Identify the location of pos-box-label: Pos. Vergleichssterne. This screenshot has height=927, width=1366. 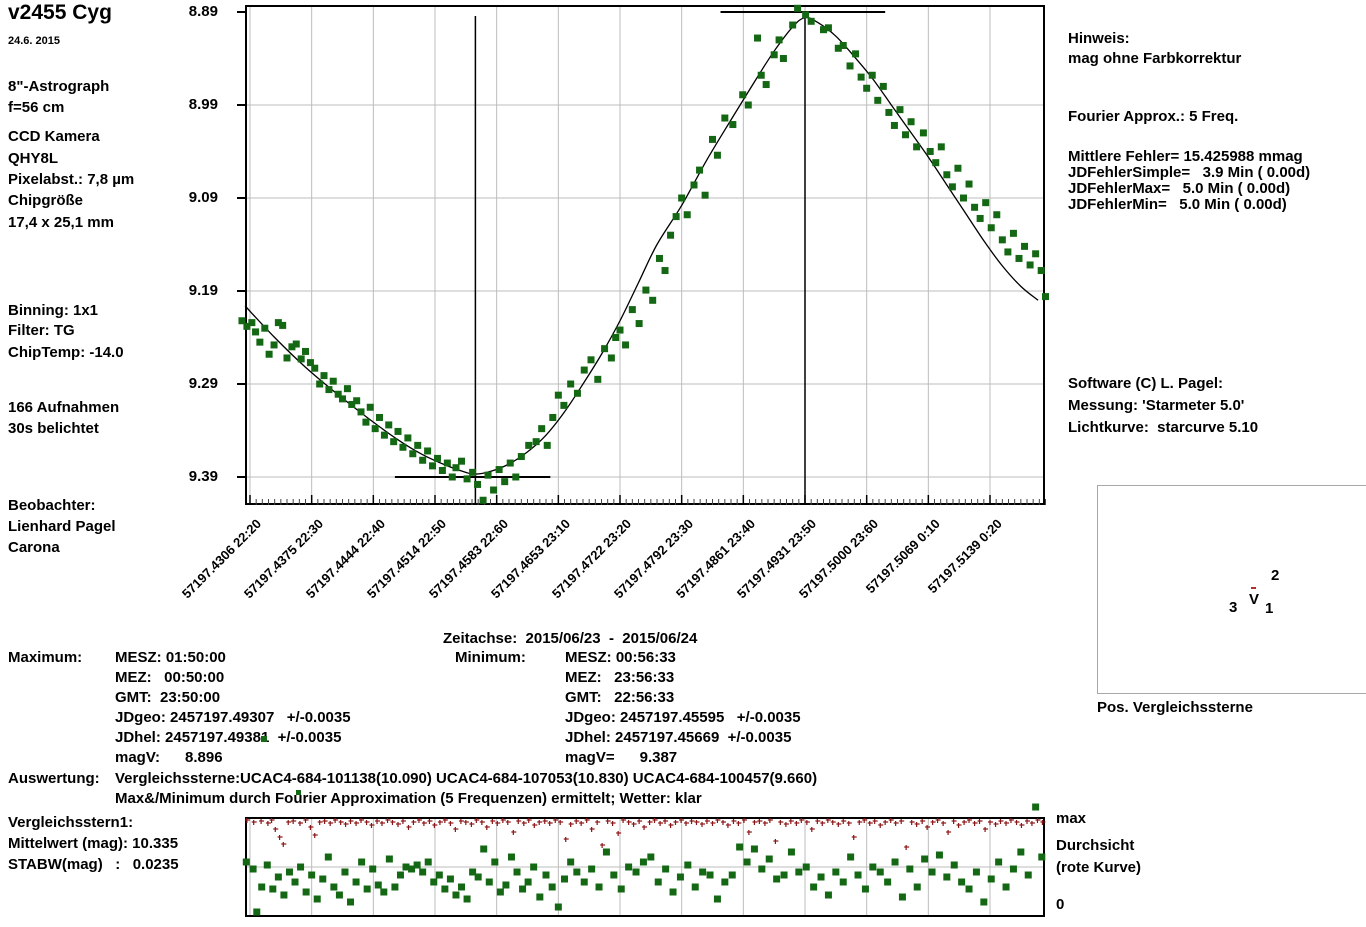
(1175, 707).